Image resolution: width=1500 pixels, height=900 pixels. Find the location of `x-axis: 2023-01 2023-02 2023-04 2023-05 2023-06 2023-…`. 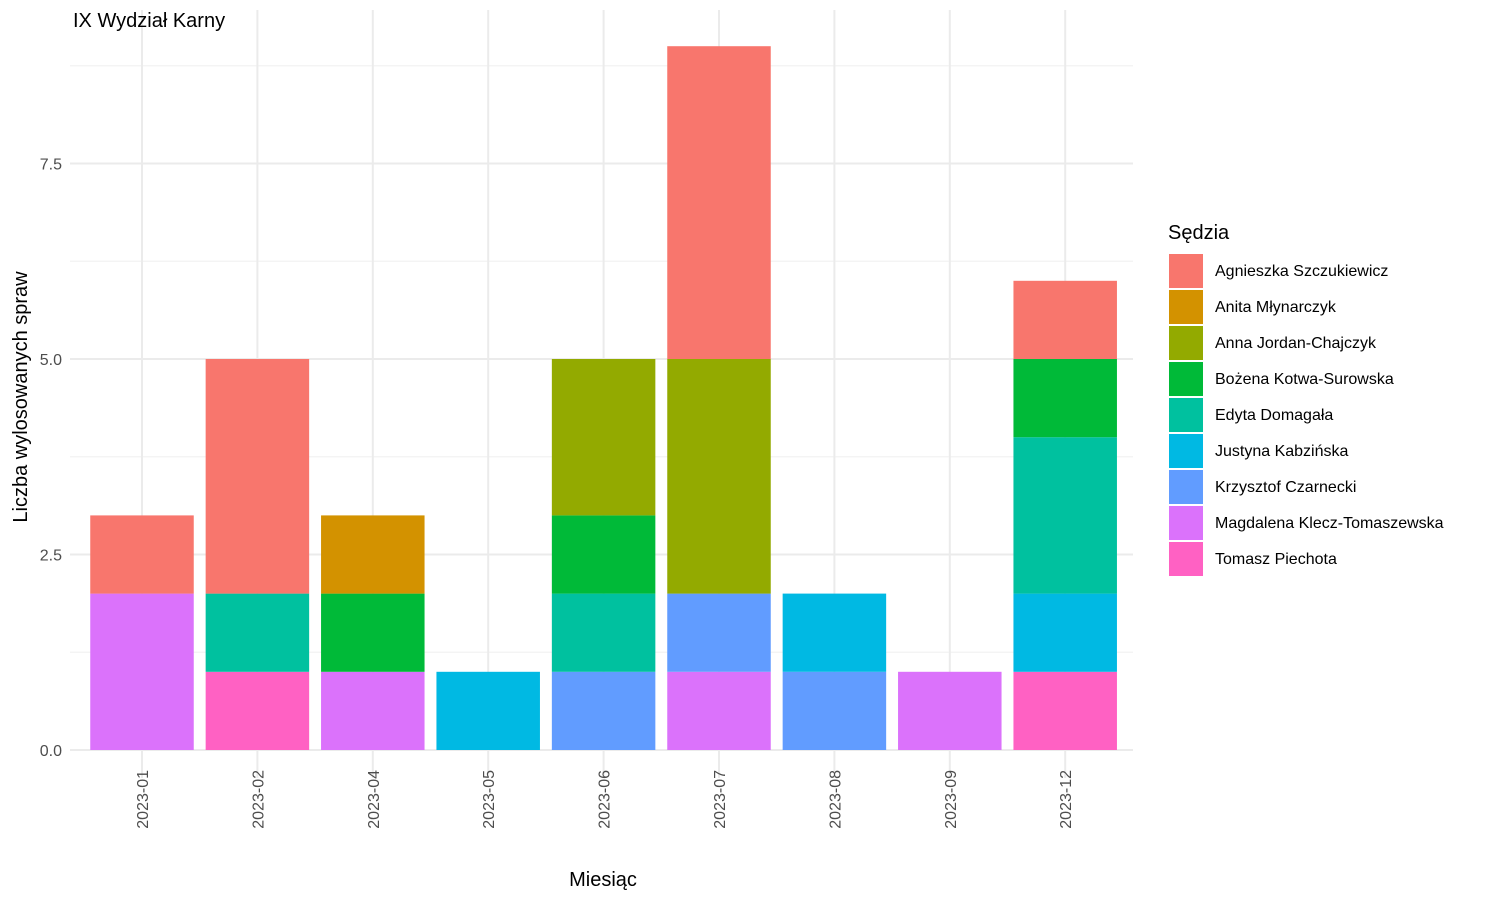

x-axis: 2023-01 2023-02 2023-04 2023-05 2023-06 2023-… is located at coordinates (605, 799).